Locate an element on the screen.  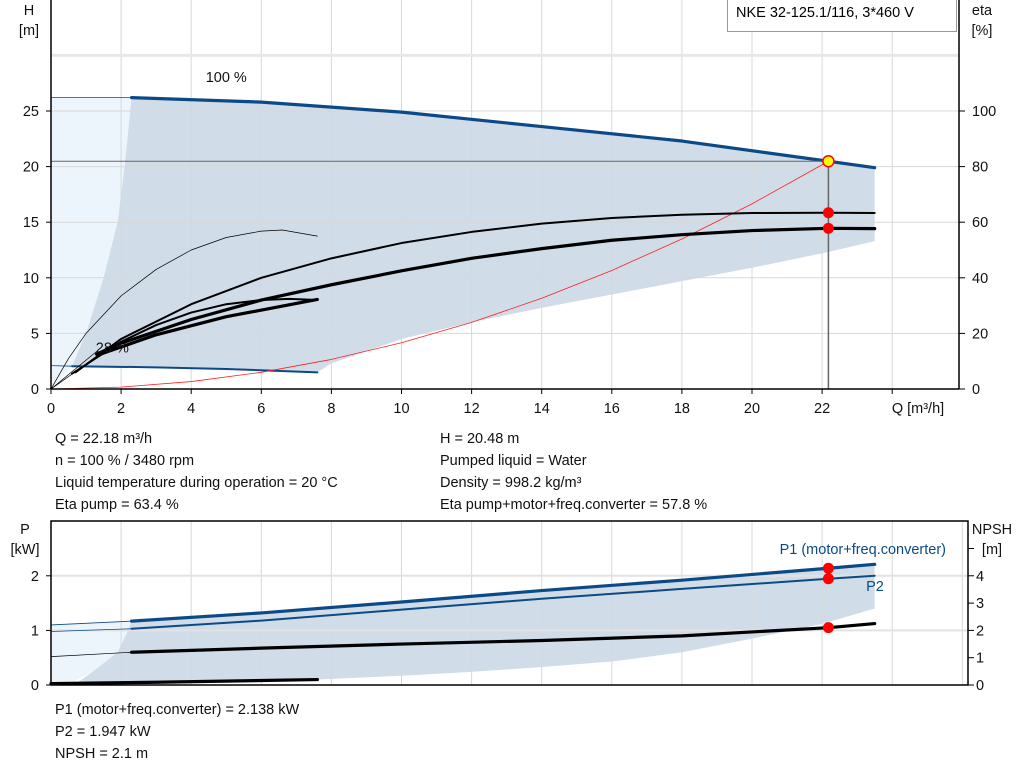
series-label-p1: P1 (motor+freq.converter) is located at coordinates (863, 550).